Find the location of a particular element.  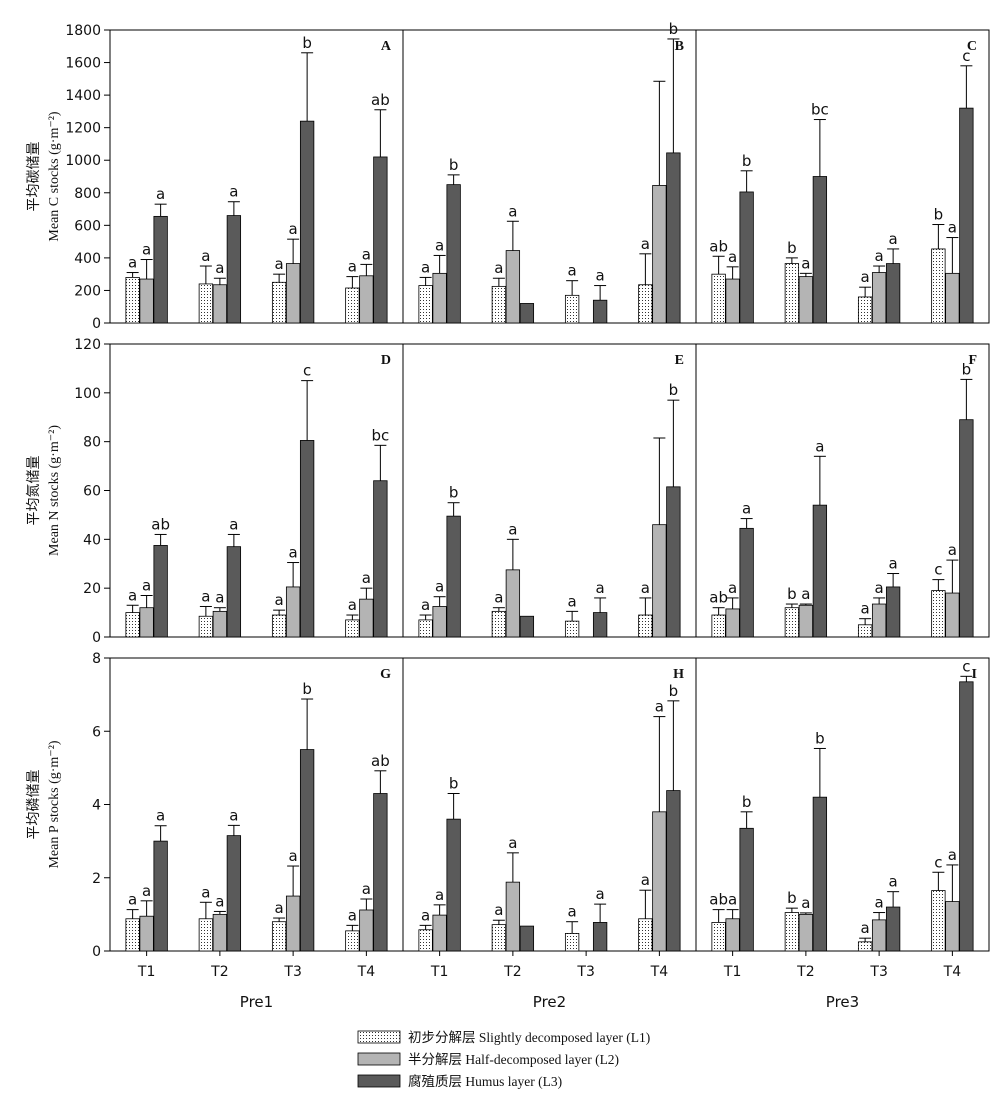

x-category-label: T2 is located at coordinates (512, 972).